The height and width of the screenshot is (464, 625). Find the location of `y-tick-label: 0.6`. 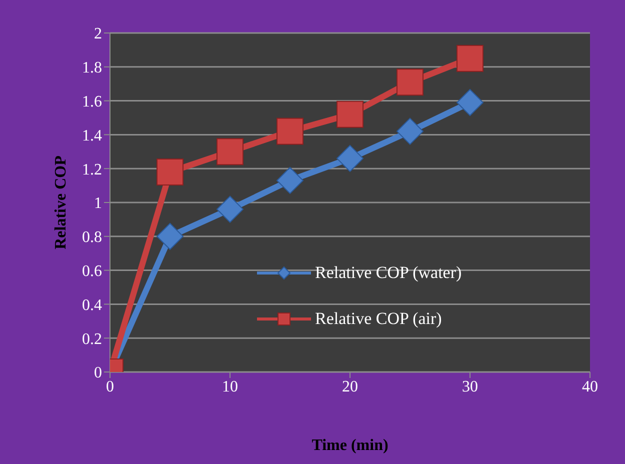

y-tick-label: 0.6 is located at coordinates (92, 271).